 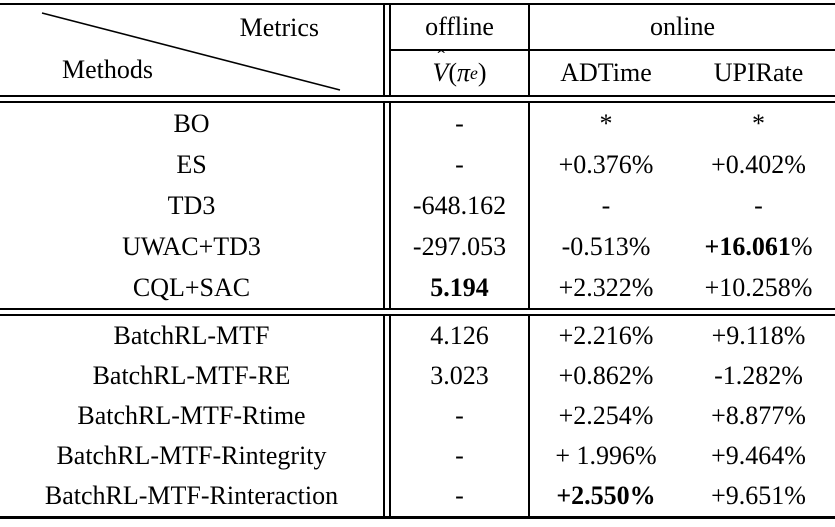 What do you see at coordinates (606, 246) in the screenshot?
I see `adtime-value-cell: -0.513%` at bounding box center [606, 246].